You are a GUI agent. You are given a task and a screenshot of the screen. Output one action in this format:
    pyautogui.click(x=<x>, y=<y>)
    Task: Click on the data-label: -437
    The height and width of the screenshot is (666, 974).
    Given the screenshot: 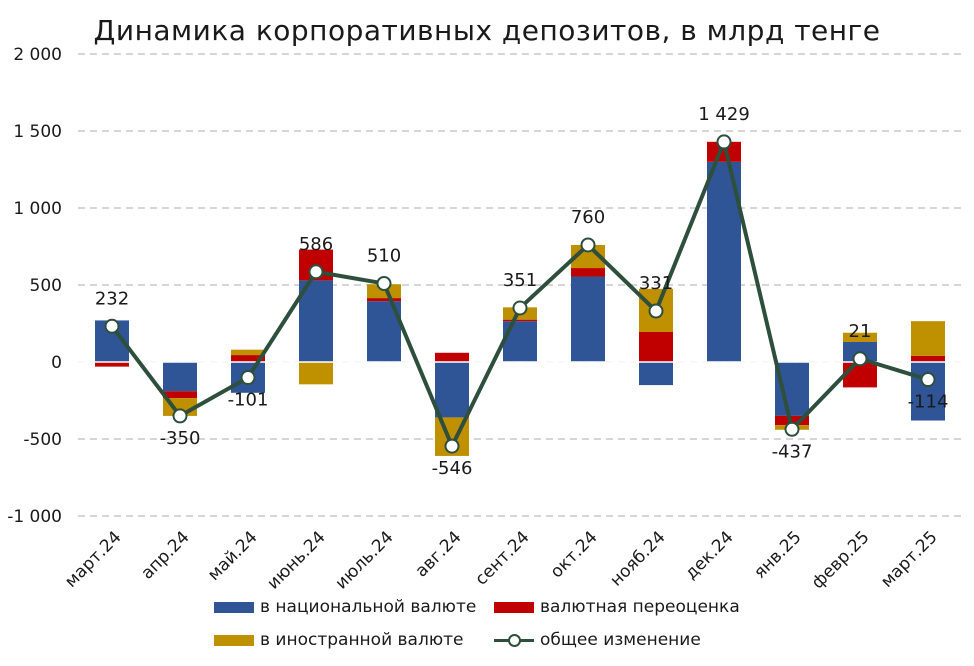 What is the action you would take?
    pyautogui.click(x=792, y=451)
    